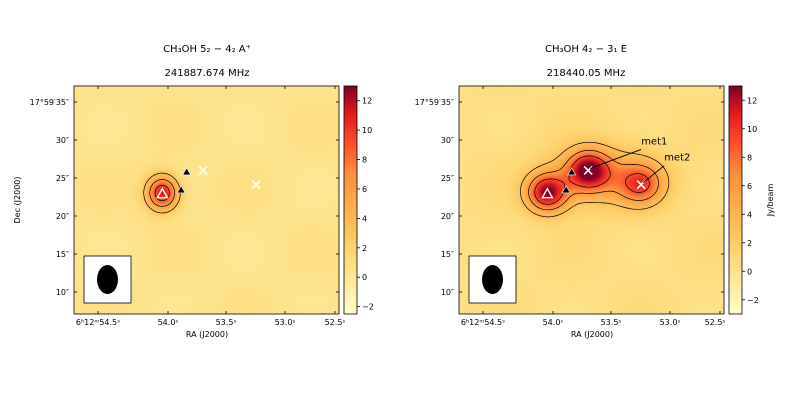 This screenshot has height=401, width=793. Describe the element at coordinates (335, 206) in the screenshot. I see `x-tick: 52.5ˢ` at that location.